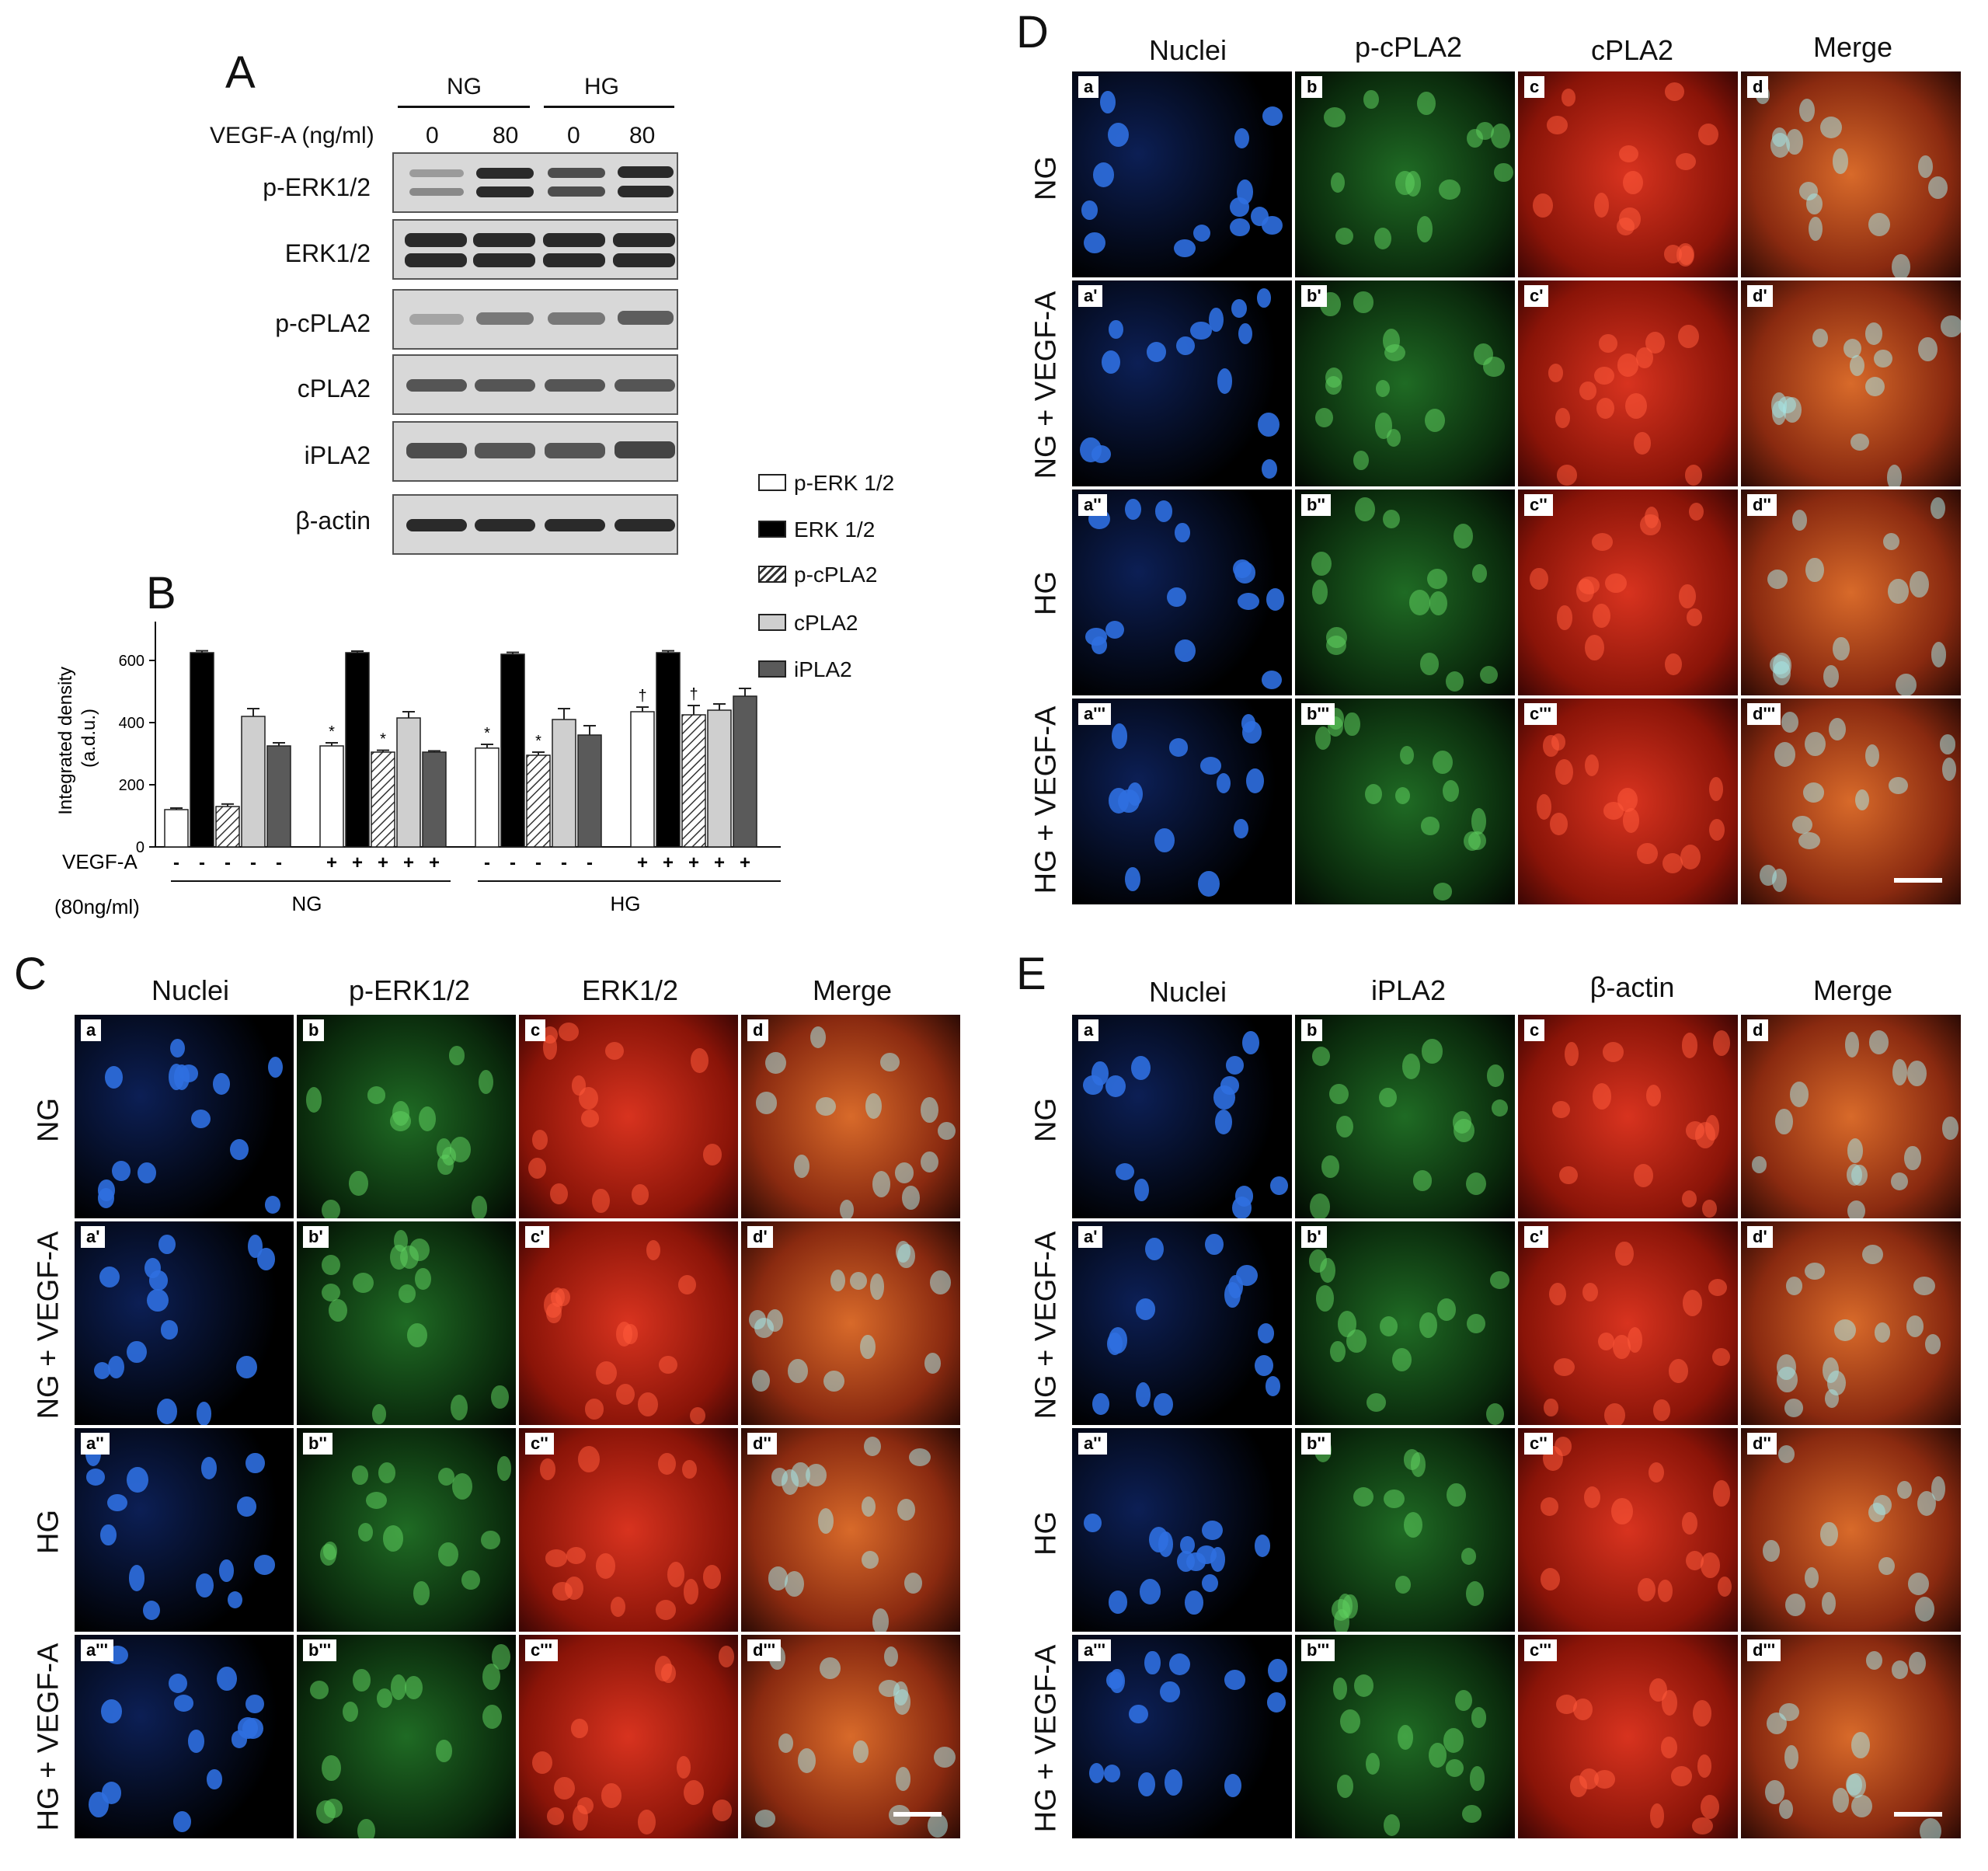 The width and height of the screenshot is (1988, 1871). What do you see at coordinates (772, 622) in the screenshot?
I see `legend-swatch` at bounding box center [772, 622].